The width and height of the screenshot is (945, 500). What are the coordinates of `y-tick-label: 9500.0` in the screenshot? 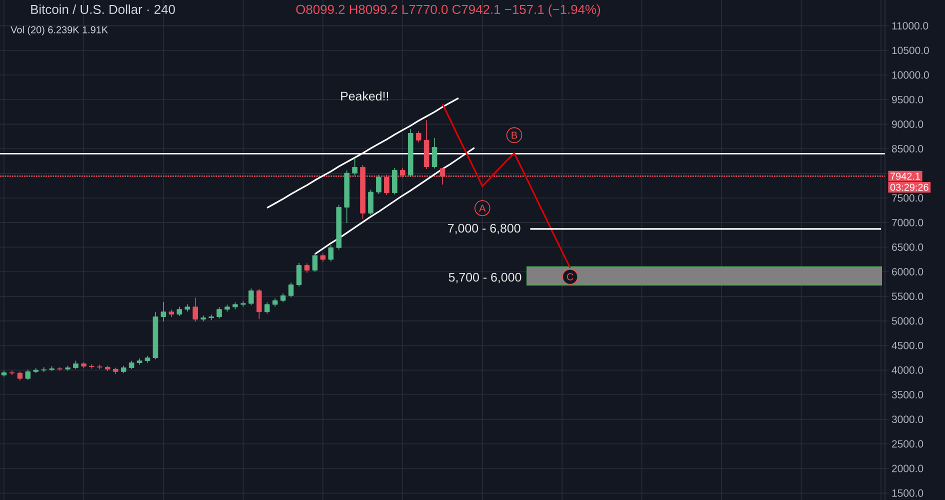 It's located at (908, 100).